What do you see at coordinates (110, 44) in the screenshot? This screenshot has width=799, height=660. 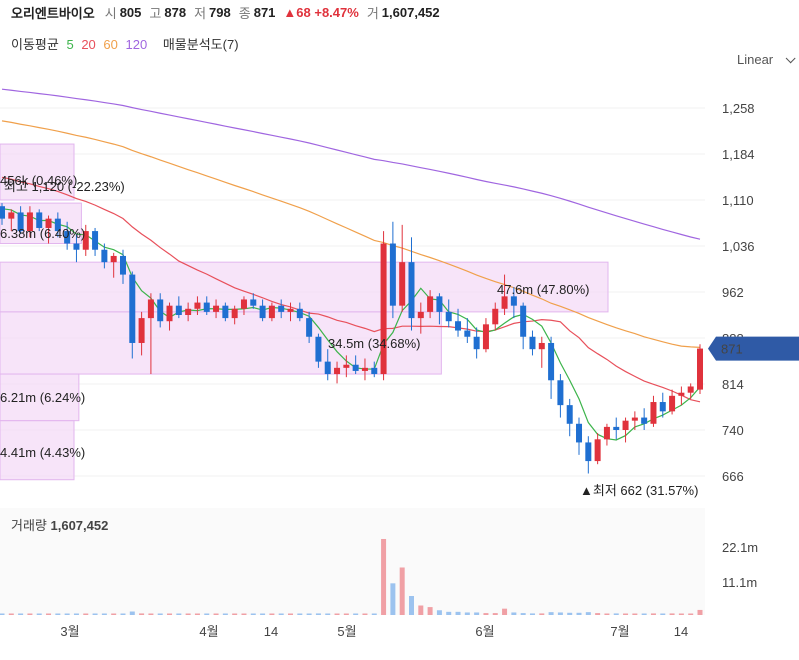 I see `ma60-label: 60` at bounding box center [110, 44].